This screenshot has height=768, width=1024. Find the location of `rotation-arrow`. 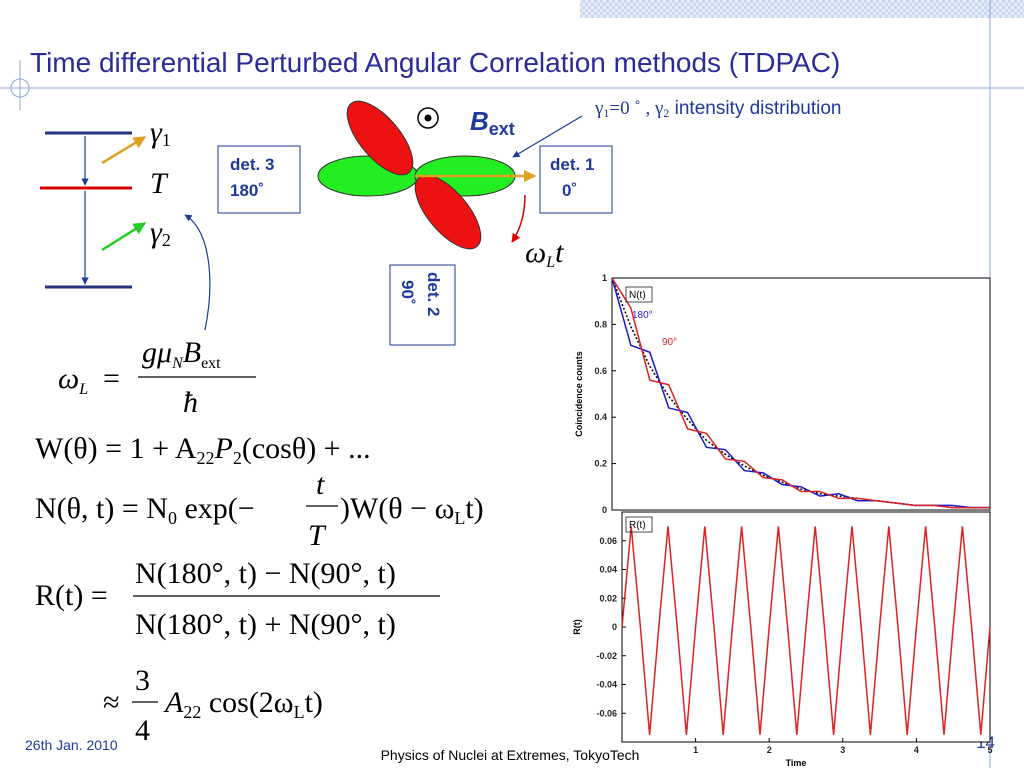

rotation-arrow is located at coordinates (518, 218).